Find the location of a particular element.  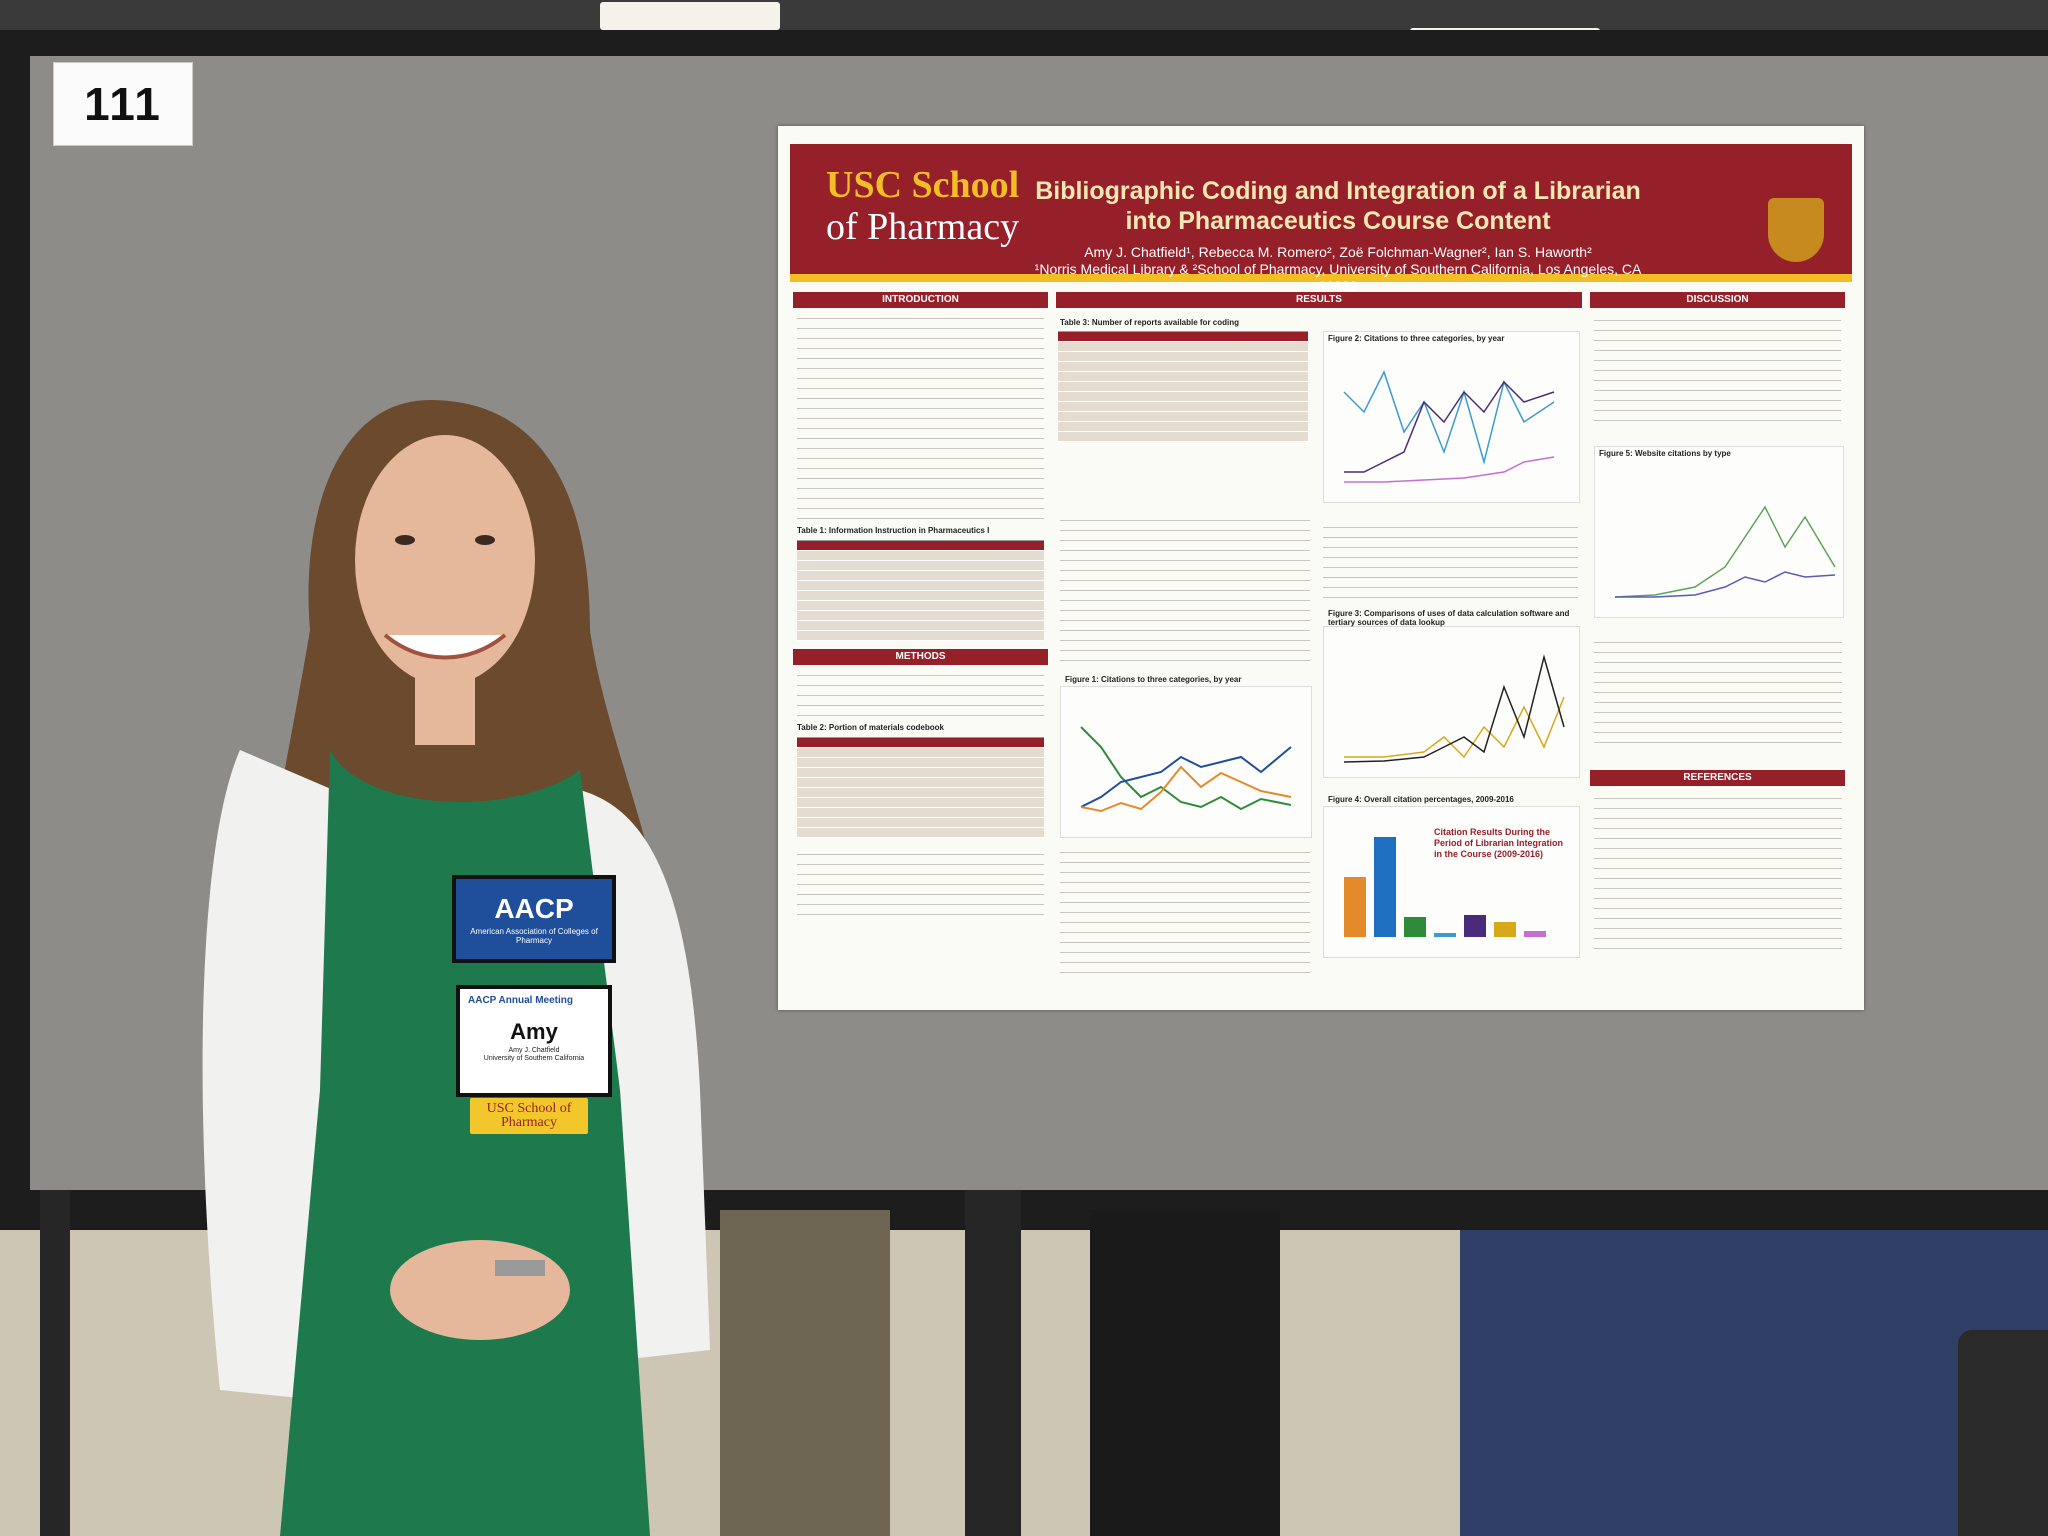

poster-banner is located at coordinates (1321, 209).